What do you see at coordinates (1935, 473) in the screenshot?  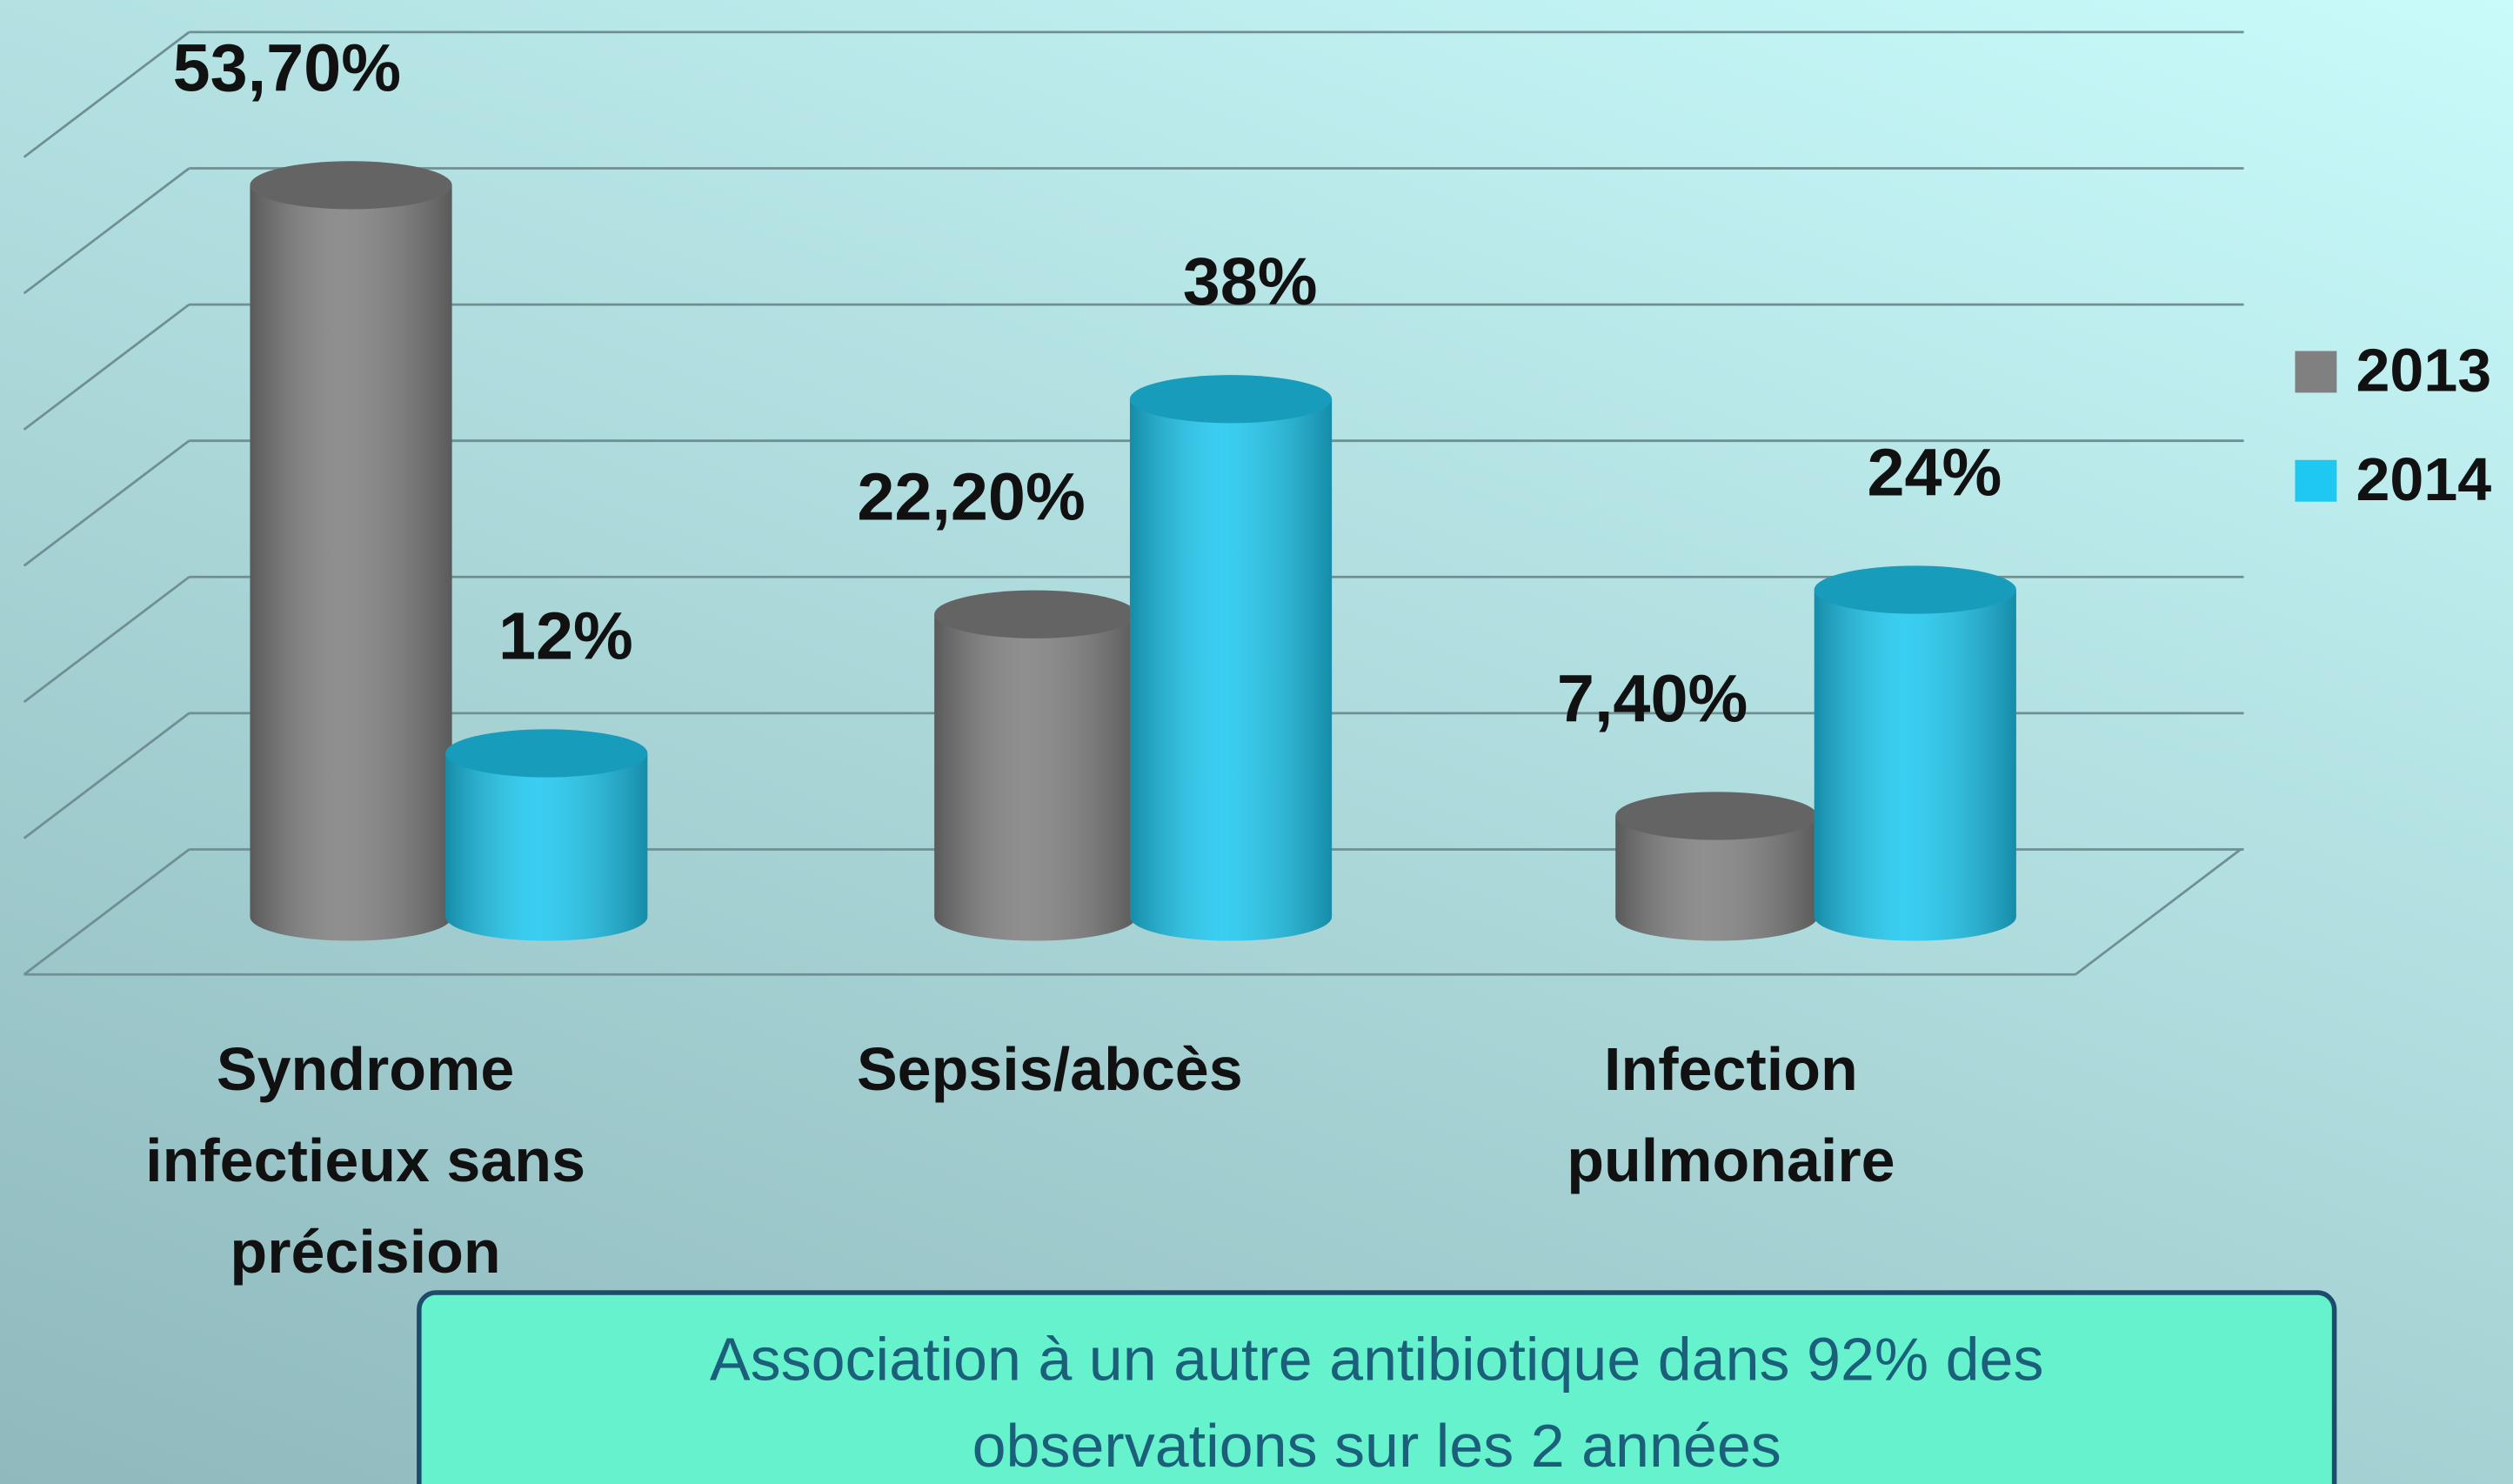 I see `value-label: 24%` at bounding box center [1935, 473].